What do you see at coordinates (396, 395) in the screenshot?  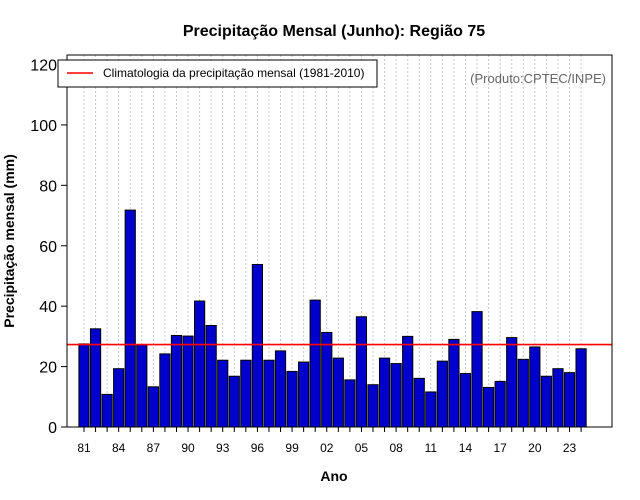 I see `bar-2008` at bounding box center [396, 395].